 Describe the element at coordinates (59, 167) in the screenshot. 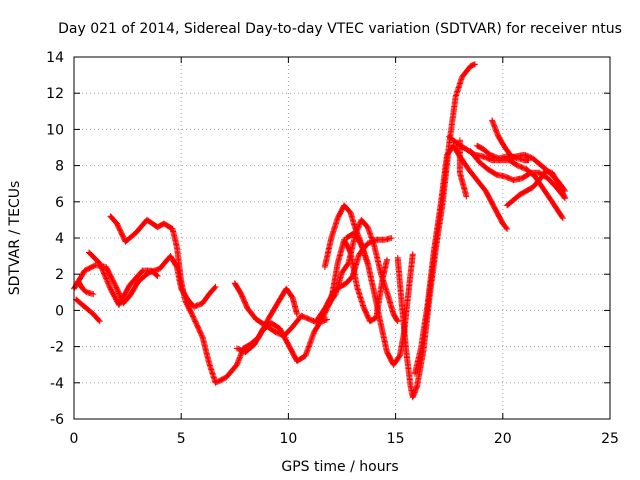

I see `y-tick-label: 8` at that location.